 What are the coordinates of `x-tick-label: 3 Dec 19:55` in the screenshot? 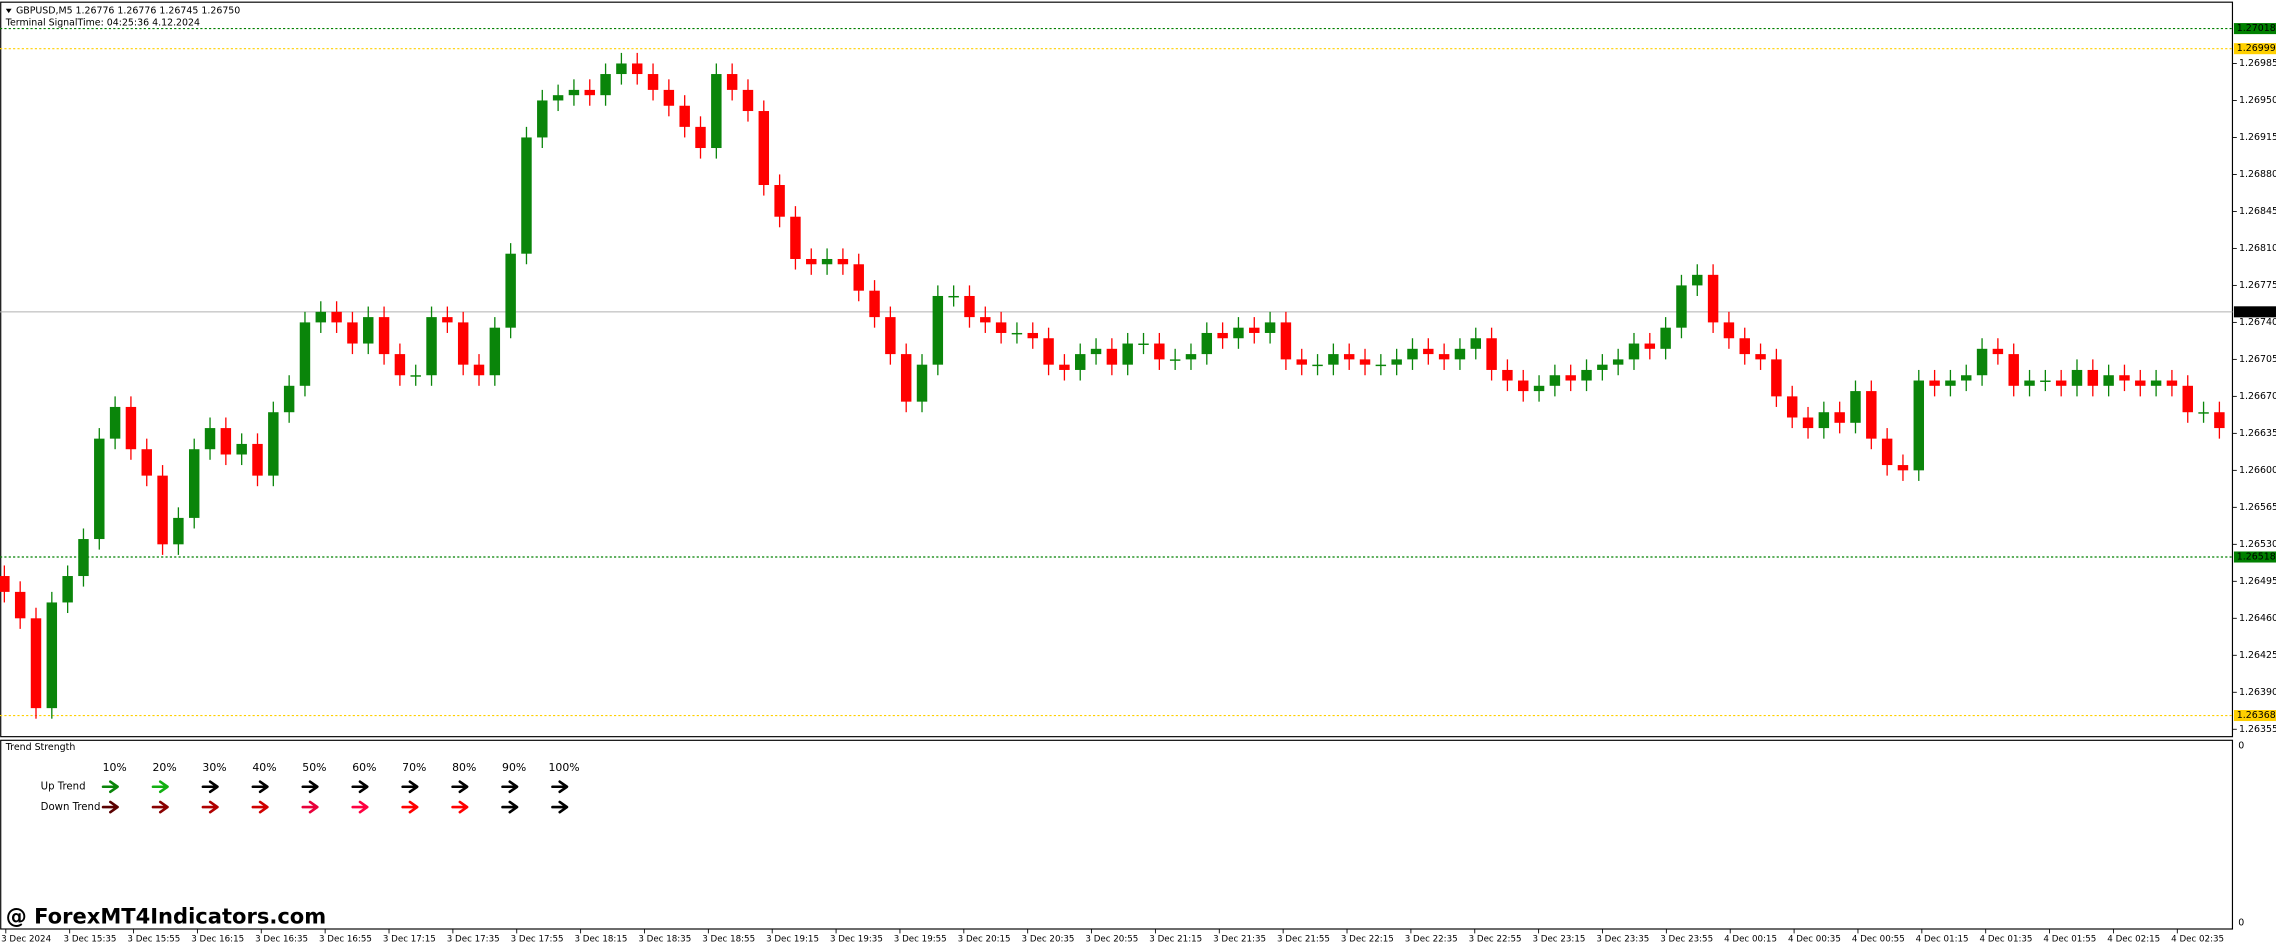 It's located at (920, 940).